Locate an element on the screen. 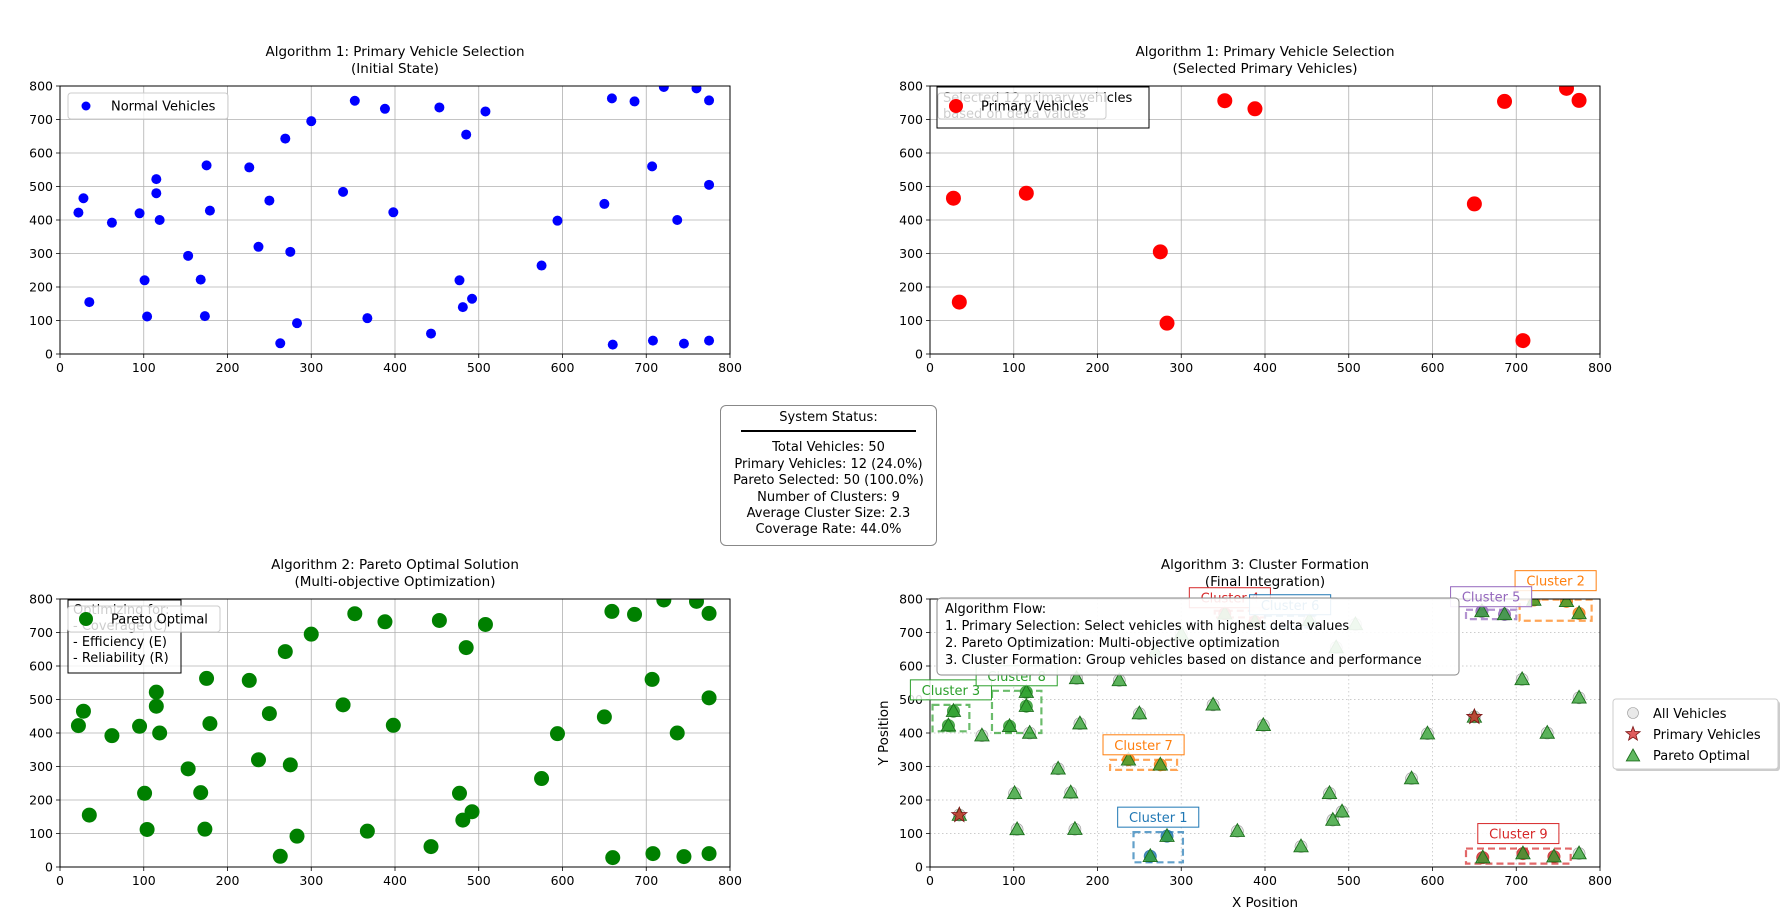  chart-title: (Final Integration) is located at coordinates (1265, 582).